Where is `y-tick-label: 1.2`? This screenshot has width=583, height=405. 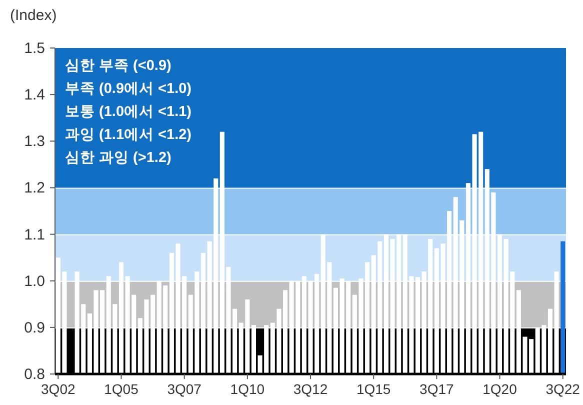 y-tick-label: 1.2 is located at coordinates (34, 188).